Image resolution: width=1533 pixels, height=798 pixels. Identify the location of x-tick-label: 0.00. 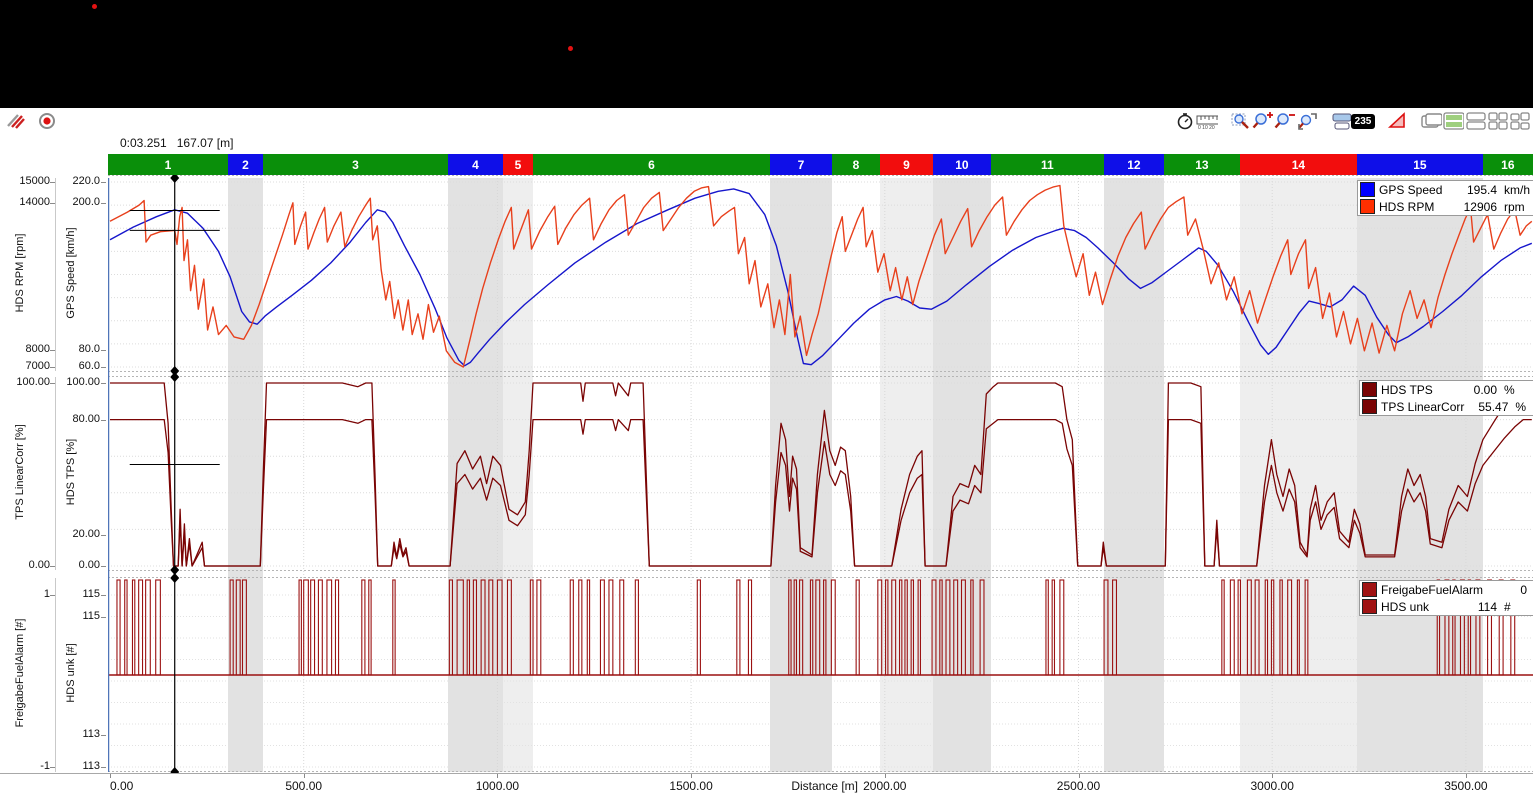
(122, 786).